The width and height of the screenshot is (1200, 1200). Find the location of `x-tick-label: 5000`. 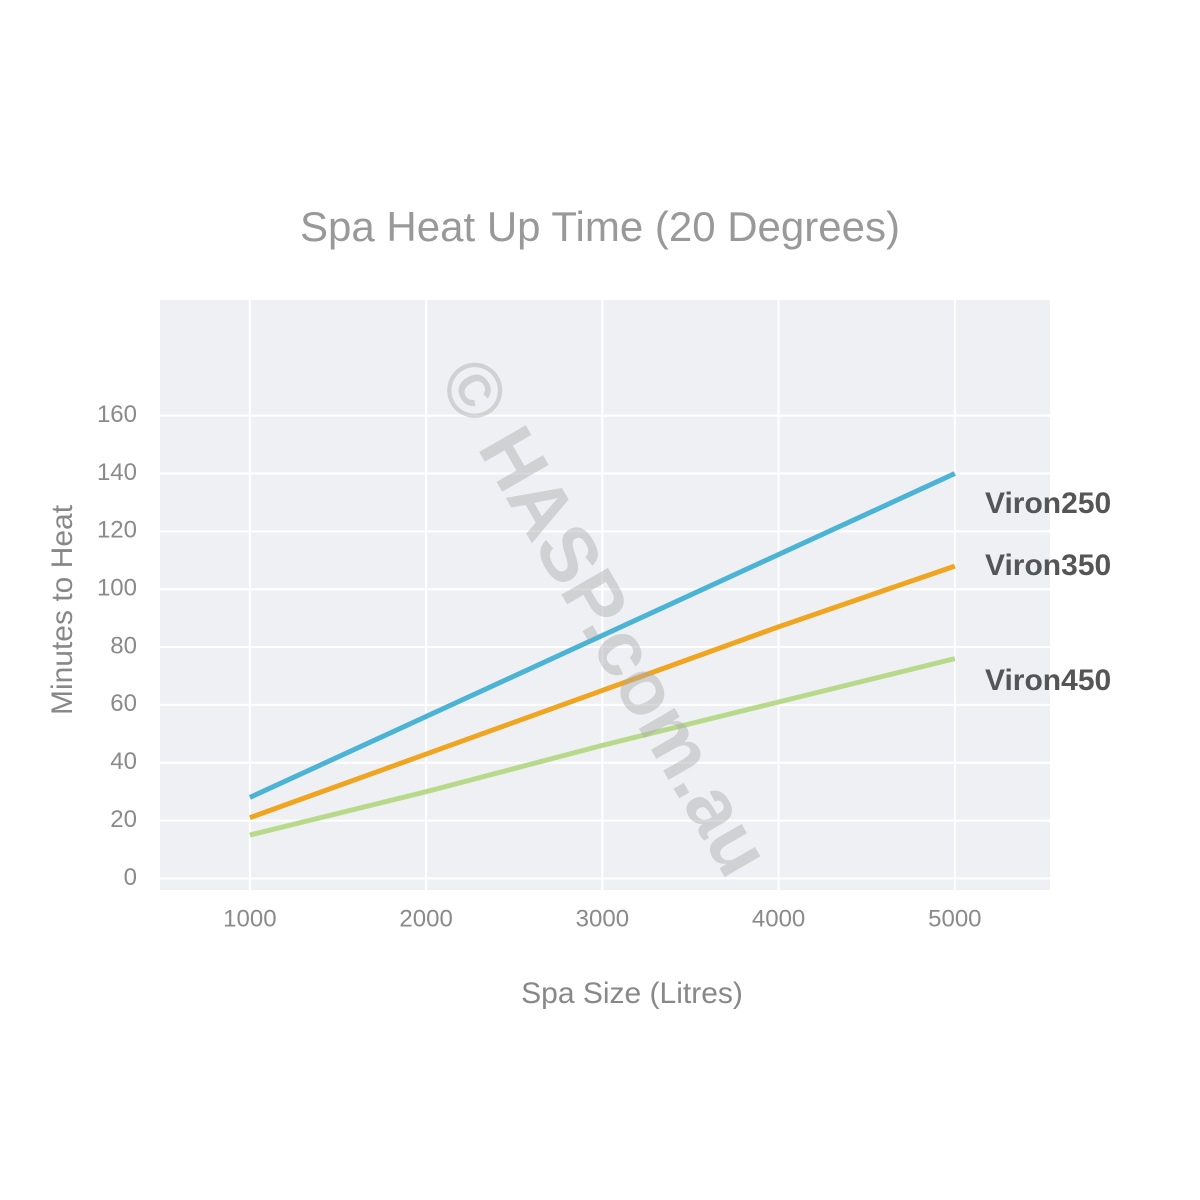

x-tick-label: 5000 is located at coordinates (954, 918).